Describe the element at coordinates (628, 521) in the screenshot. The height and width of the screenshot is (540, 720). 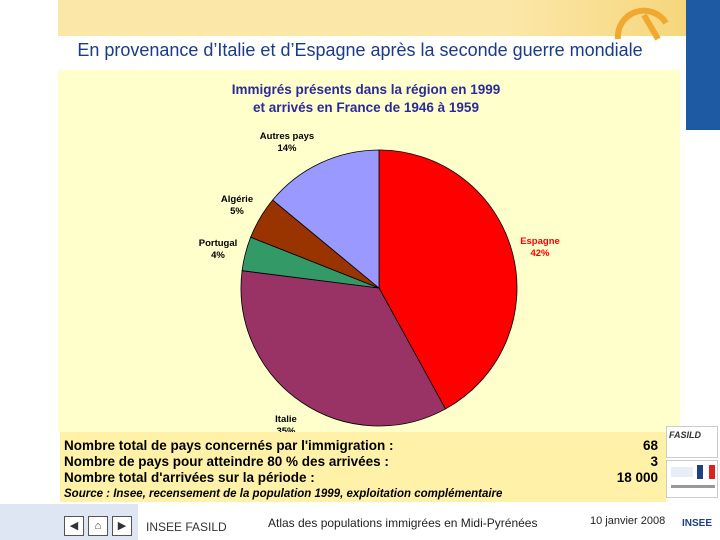
I see `footer-date: 10 janvier 2008` at that location.